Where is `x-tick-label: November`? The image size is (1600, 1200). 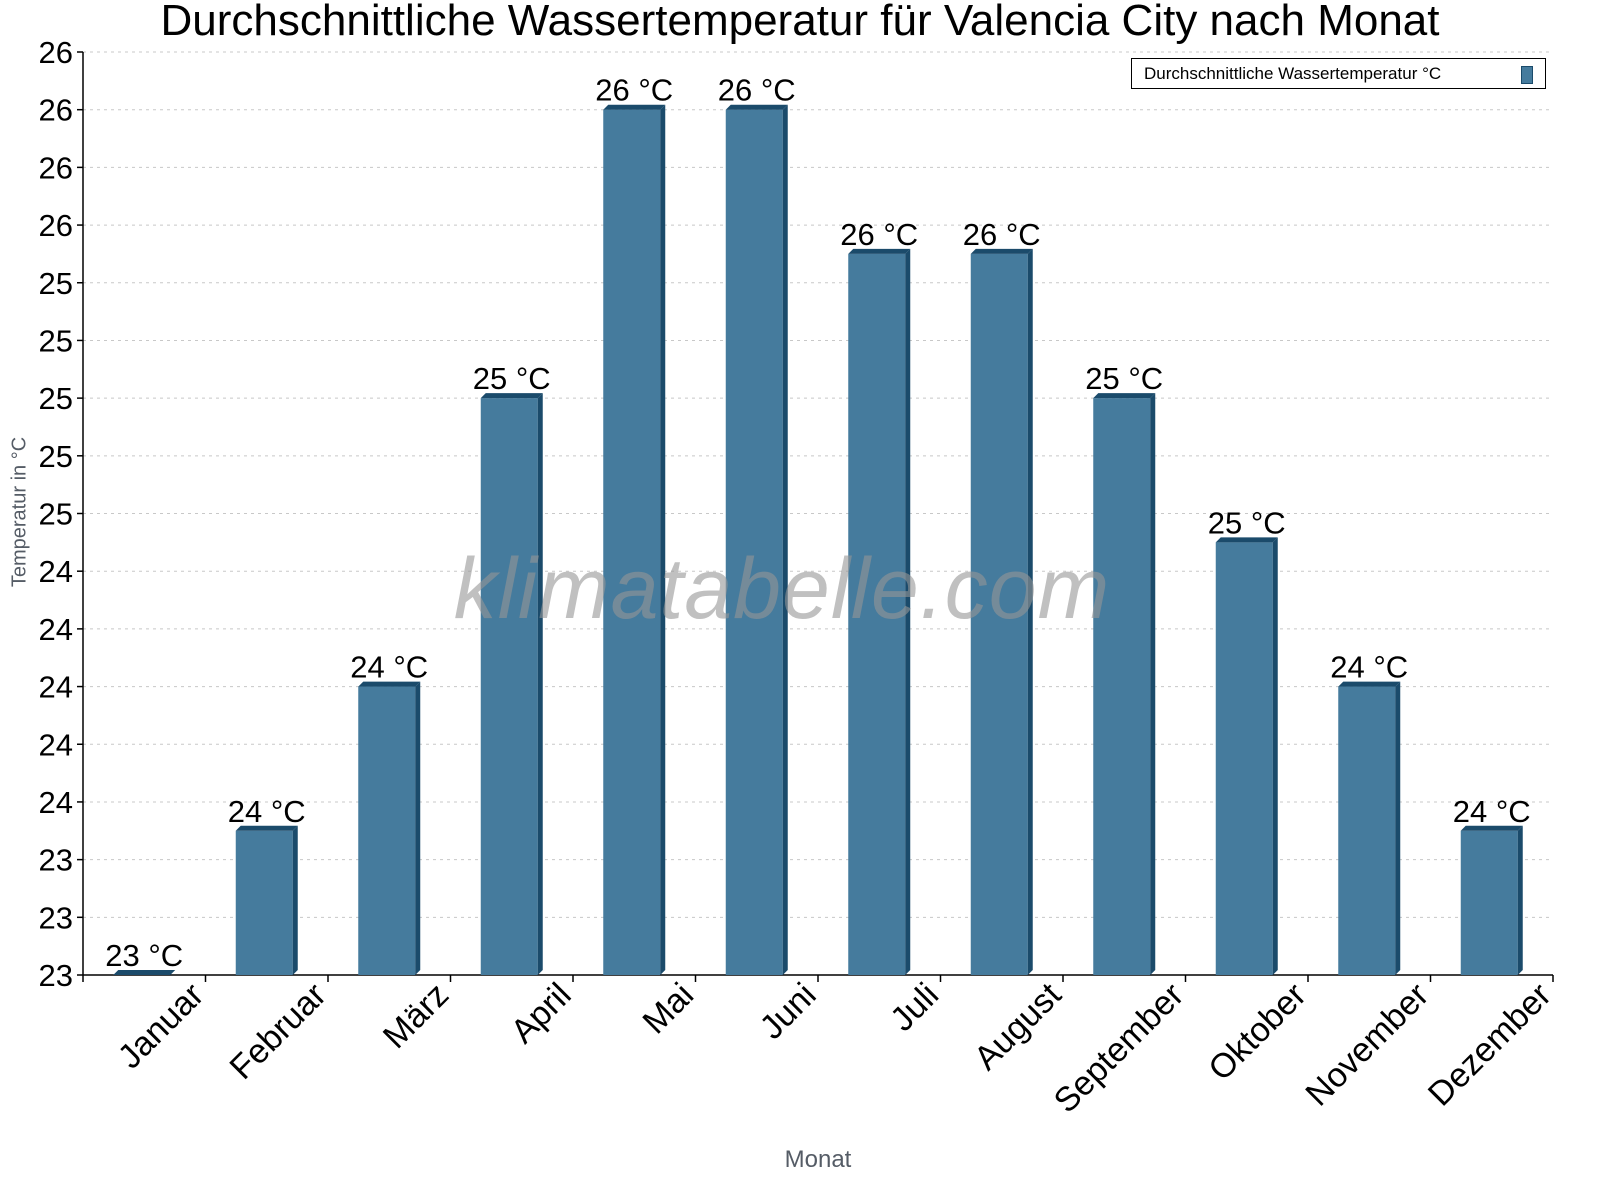 x-tick-label: November is located at coordinates (1367, 1045).